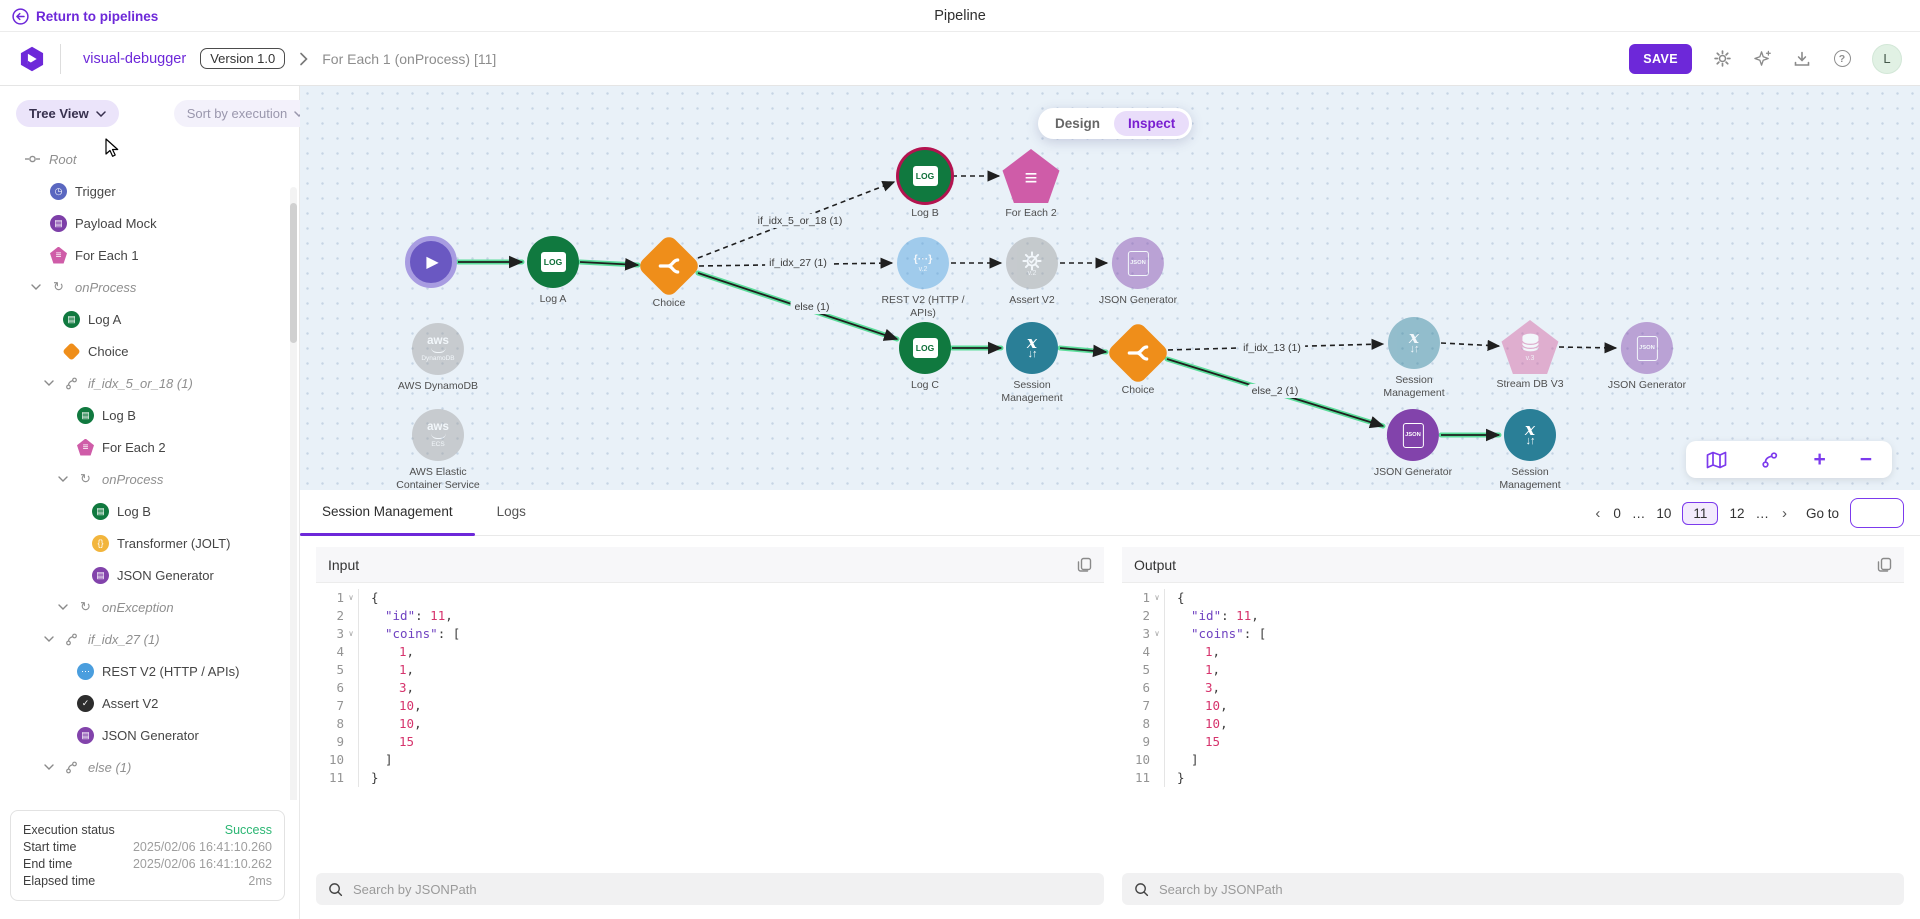 The width and height of the screenshot is (1920, 919). I want to click on tree-item: ◷ Trigger, so click(149, 191).